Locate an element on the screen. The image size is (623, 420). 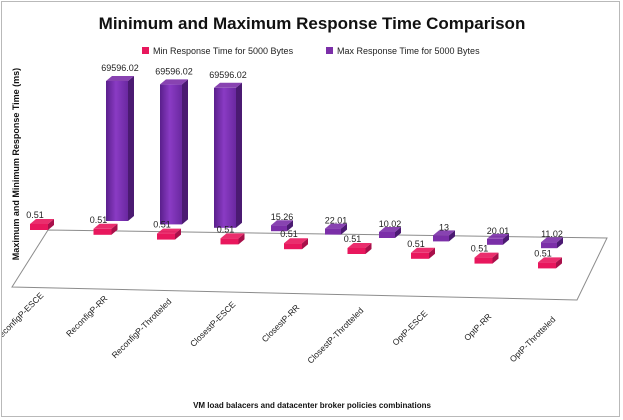
bar-max-0-top is located at coordinates (120, 78).